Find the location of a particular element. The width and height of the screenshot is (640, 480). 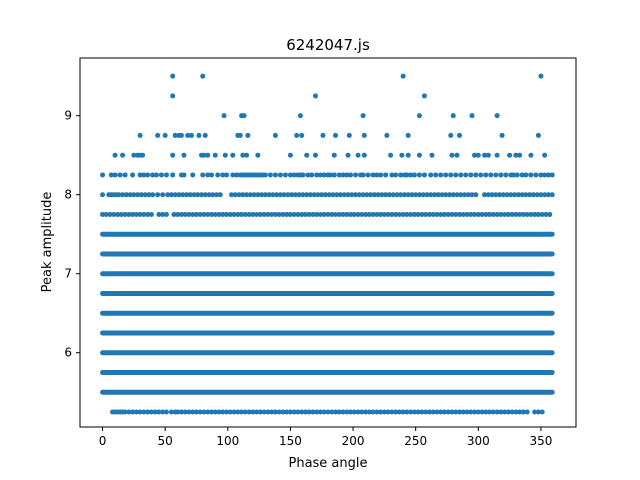

x-tick-label: 150 is located at coordinates (290, 441).